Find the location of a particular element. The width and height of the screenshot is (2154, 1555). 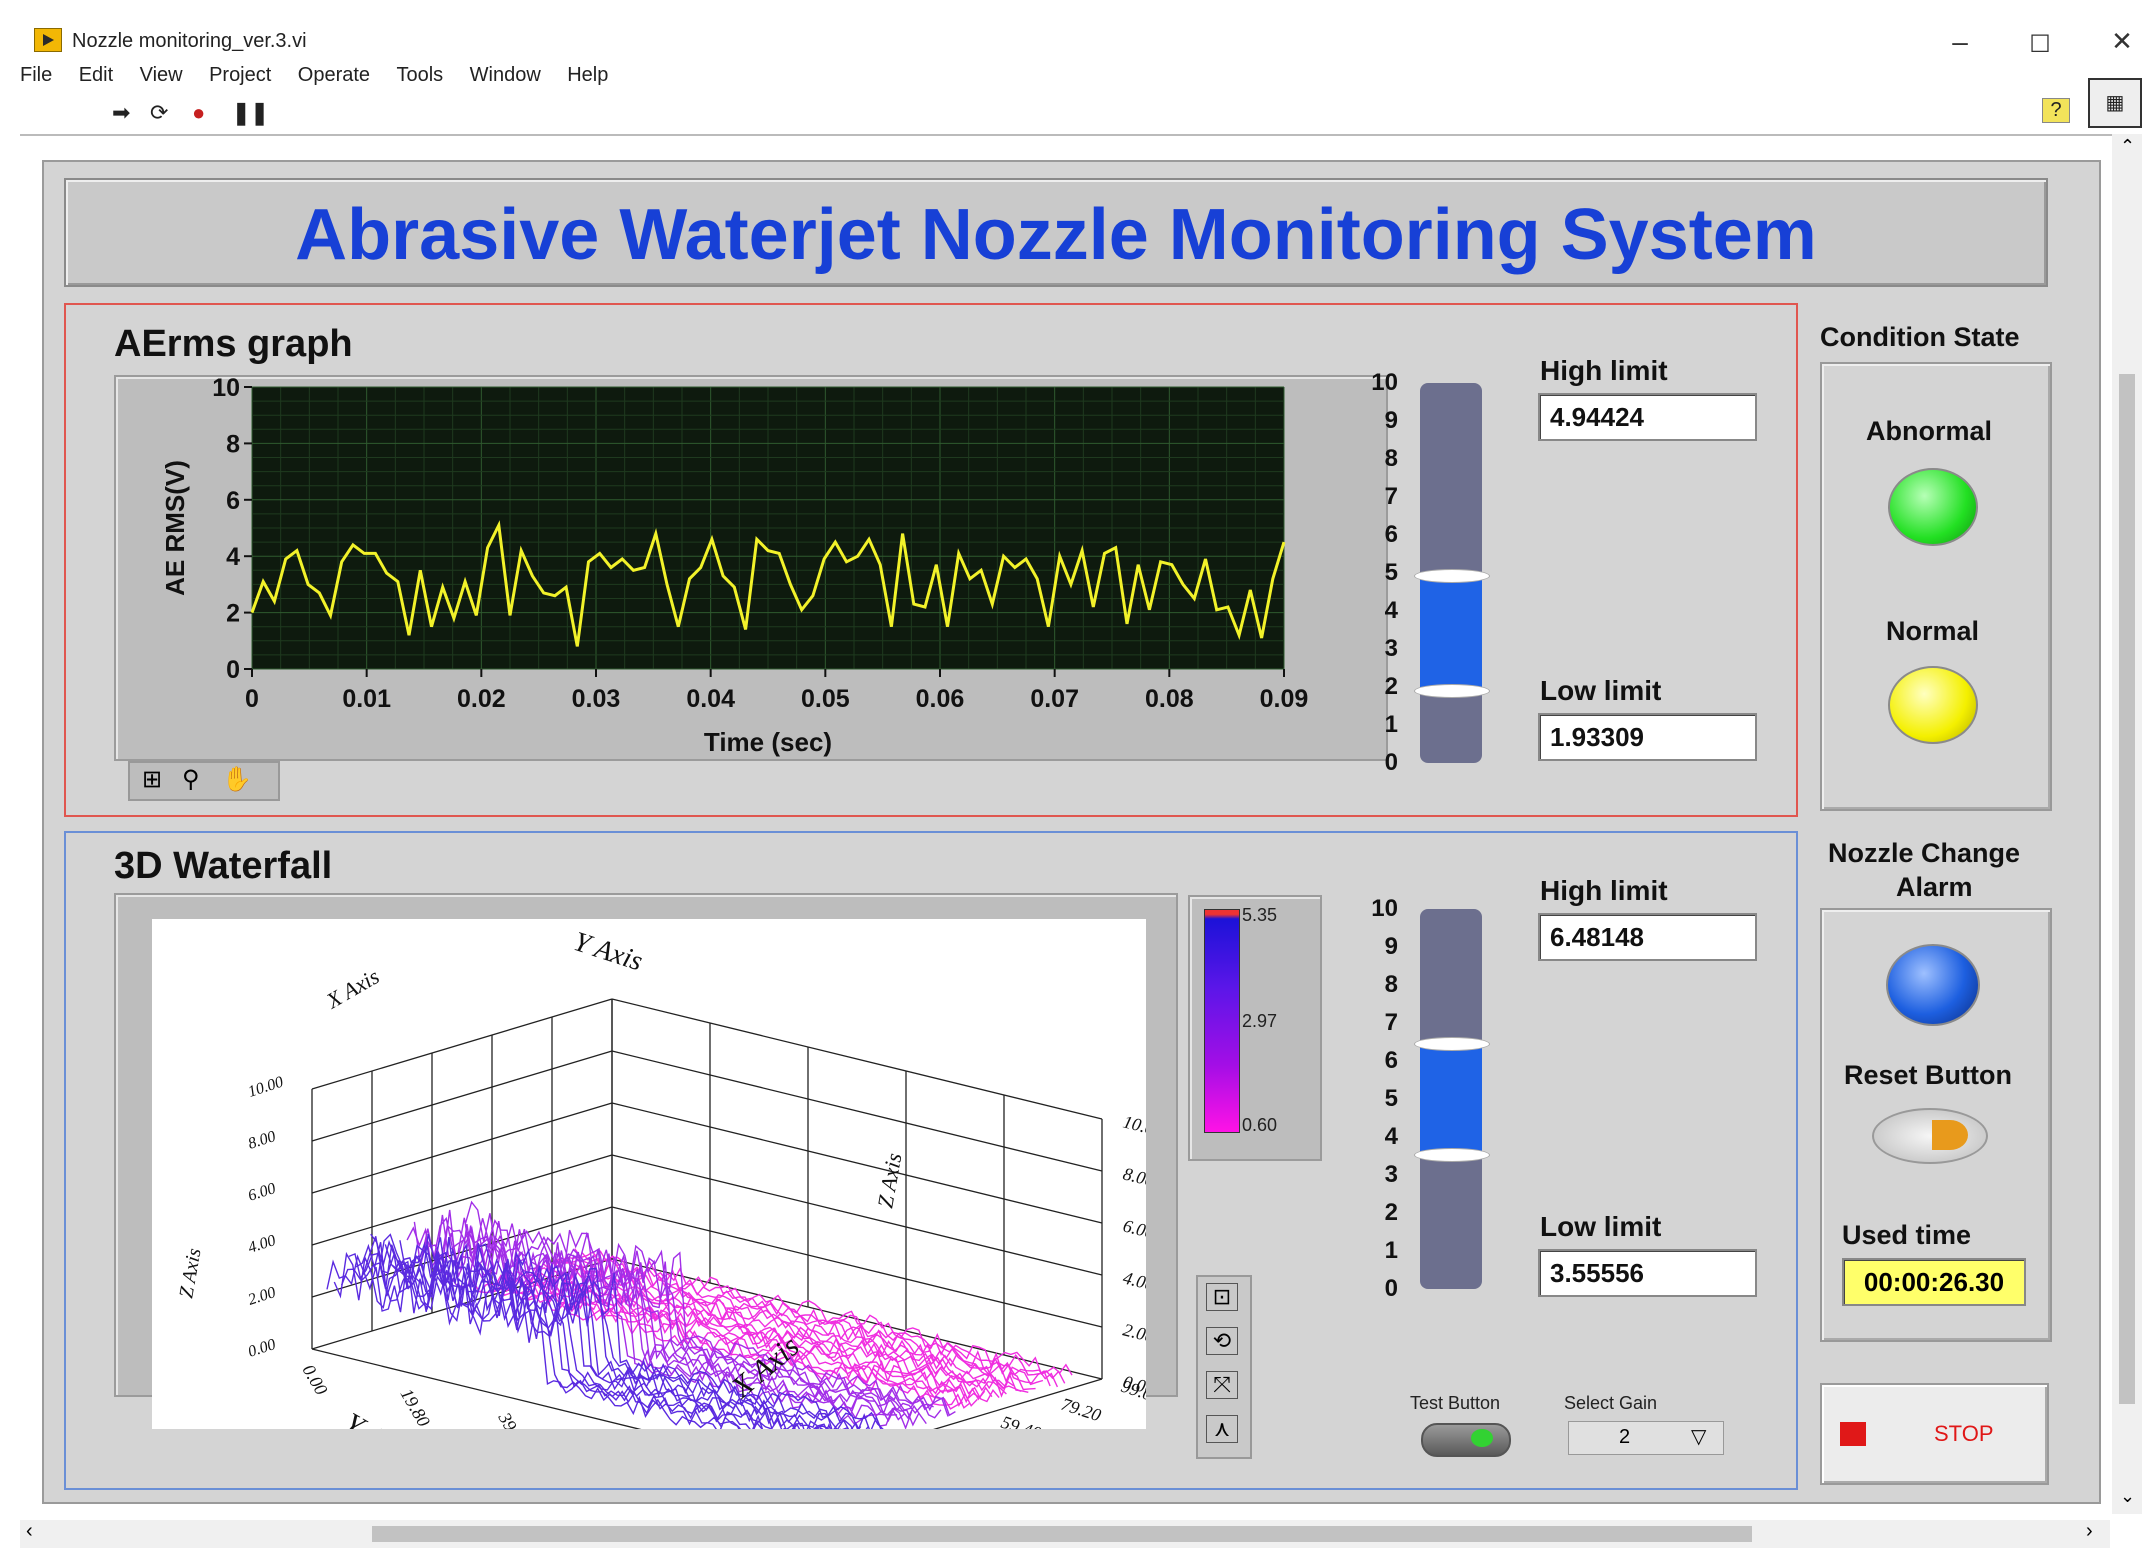

menu-window: Window is located at coordinates (505, 75).